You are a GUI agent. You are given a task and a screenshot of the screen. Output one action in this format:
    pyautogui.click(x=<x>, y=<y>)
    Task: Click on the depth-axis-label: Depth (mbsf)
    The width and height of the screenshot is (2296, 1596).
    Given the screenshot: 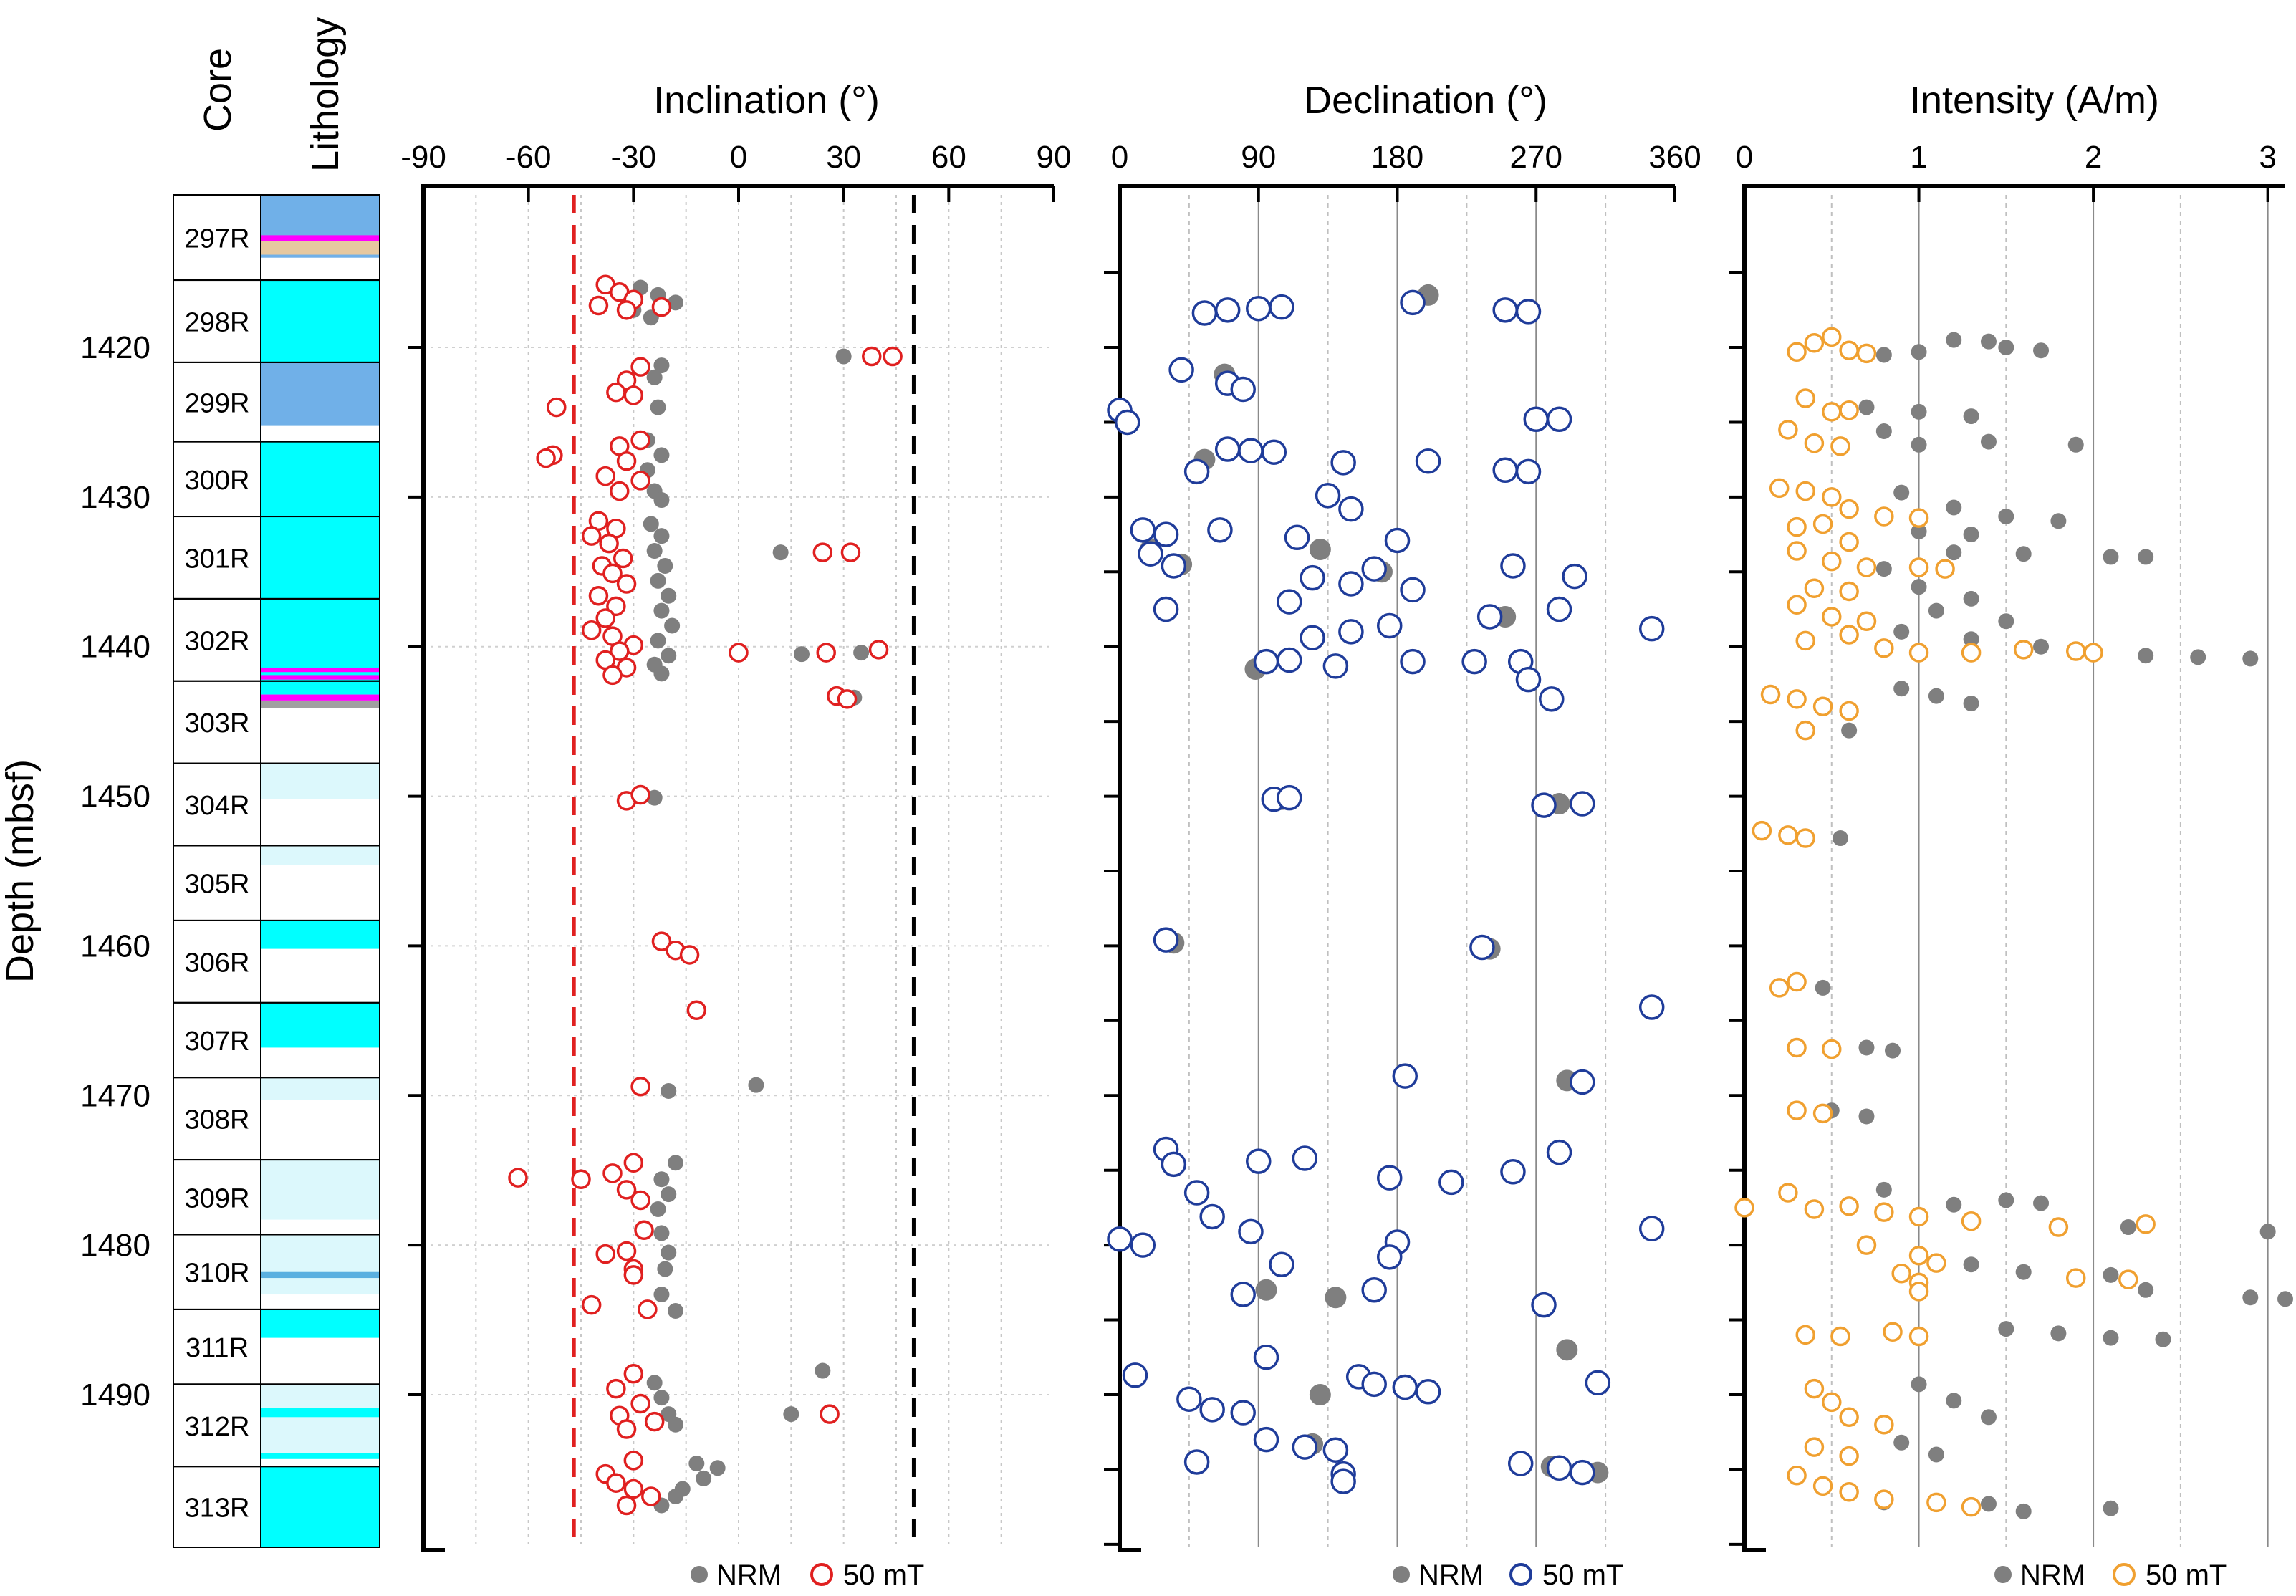 What is the action you would take?
    pyautogui.click(x=21, y=871)
    